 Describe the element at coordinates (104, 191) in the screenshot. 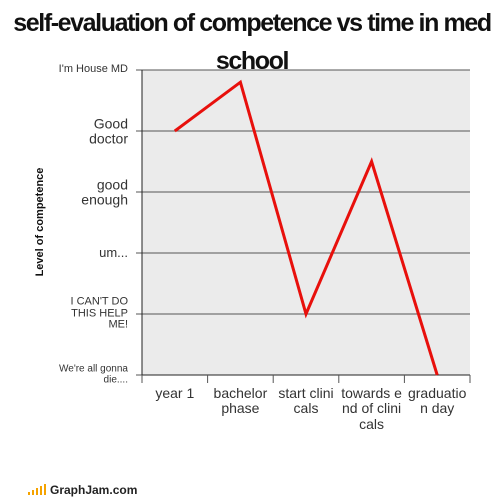

I see `y-tick-label: good enough` at that location.